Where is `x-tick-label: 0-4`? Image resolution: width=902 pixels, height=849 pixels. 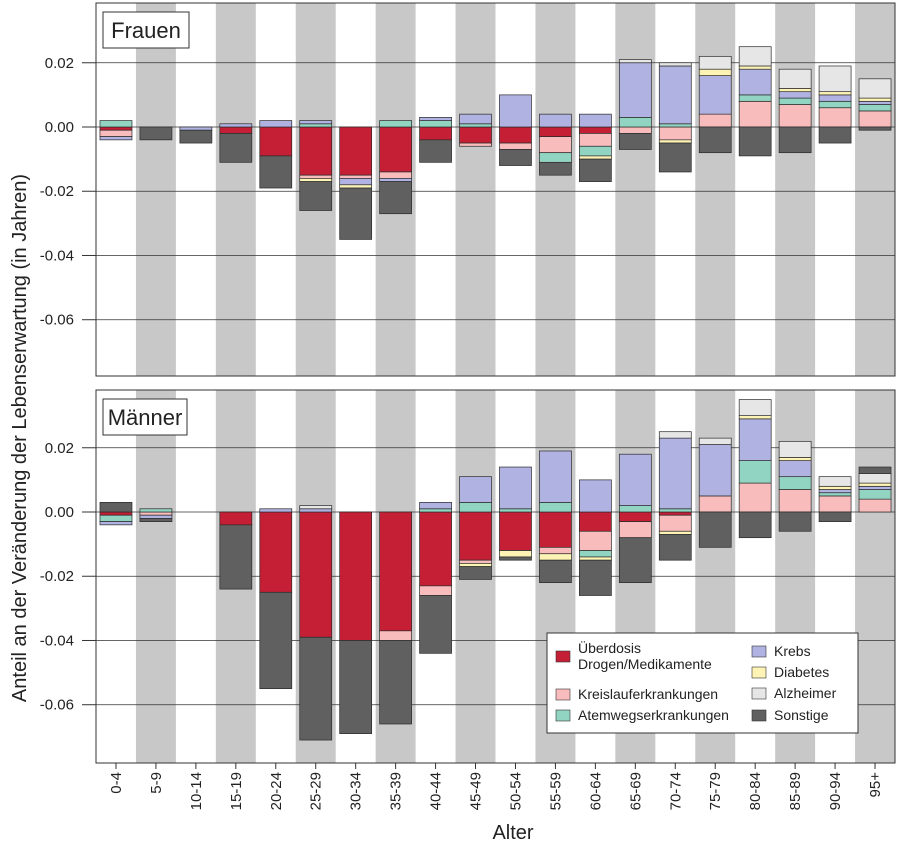
x-tick-label: 0-4 is located at coordinates (116, 783).